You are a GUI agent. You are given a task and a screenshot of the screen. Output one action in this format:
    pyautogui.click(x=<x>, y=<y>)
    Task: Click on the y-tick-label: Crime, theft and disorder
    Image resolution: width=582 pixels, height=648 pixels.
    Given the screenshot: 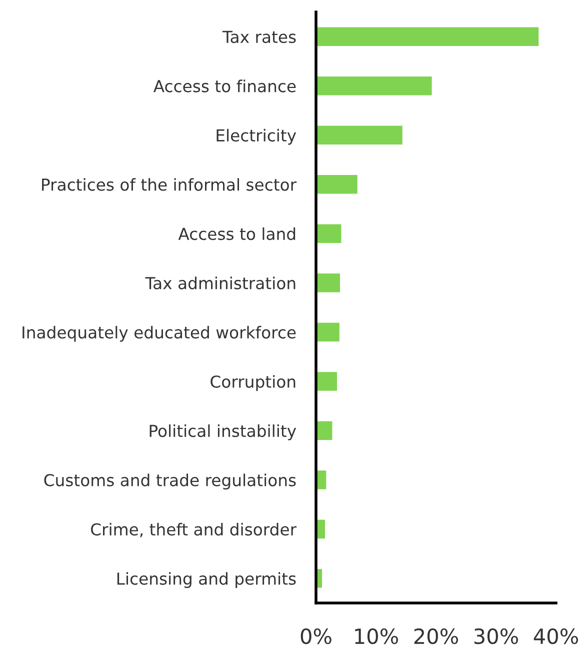 What is the action you would take?
    pyautogui.click(x=194, y=530)
    